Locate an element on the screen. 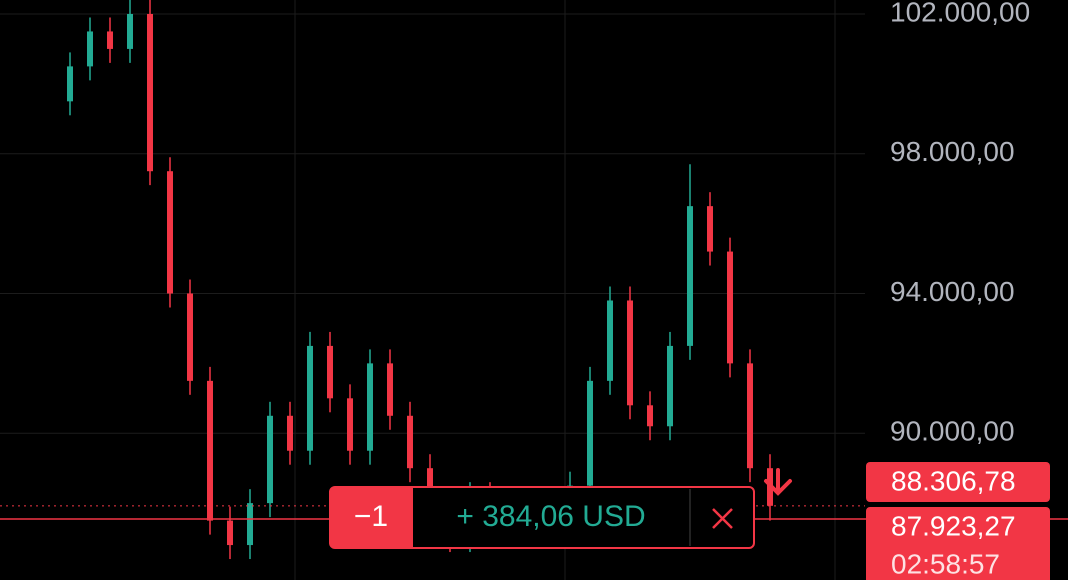 Image resolution: width=1068 pixels, height=580 pixels. bid-tag is located at coordinates (958, 482).